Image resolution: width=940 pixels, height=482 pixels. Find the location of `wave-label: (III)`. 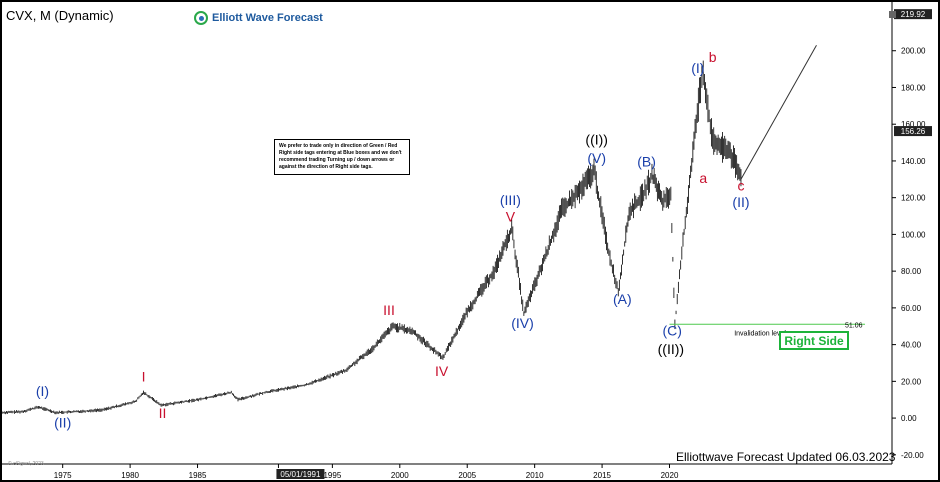

wave-label: (III) is located at coordinates (510, 200).